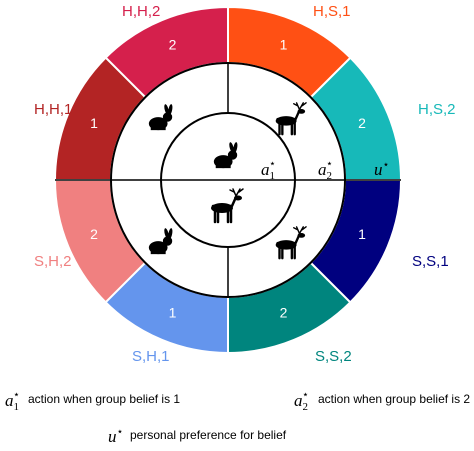  What do you see at coordinates (332, 11) in the screenshot?
I see `segment-label: H,S,1` at bounding box center [332, 11].